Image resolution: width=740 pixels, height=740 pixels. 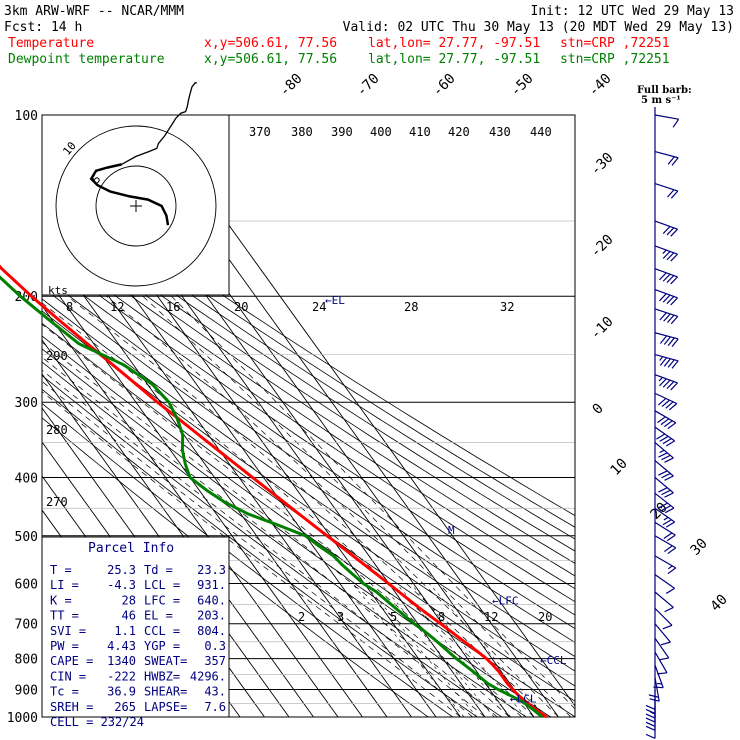 What do you see at coordinates (121, 585) in the screenshot?
I see `parcel-info-value: -4.3` at bounding box center [121, 585].